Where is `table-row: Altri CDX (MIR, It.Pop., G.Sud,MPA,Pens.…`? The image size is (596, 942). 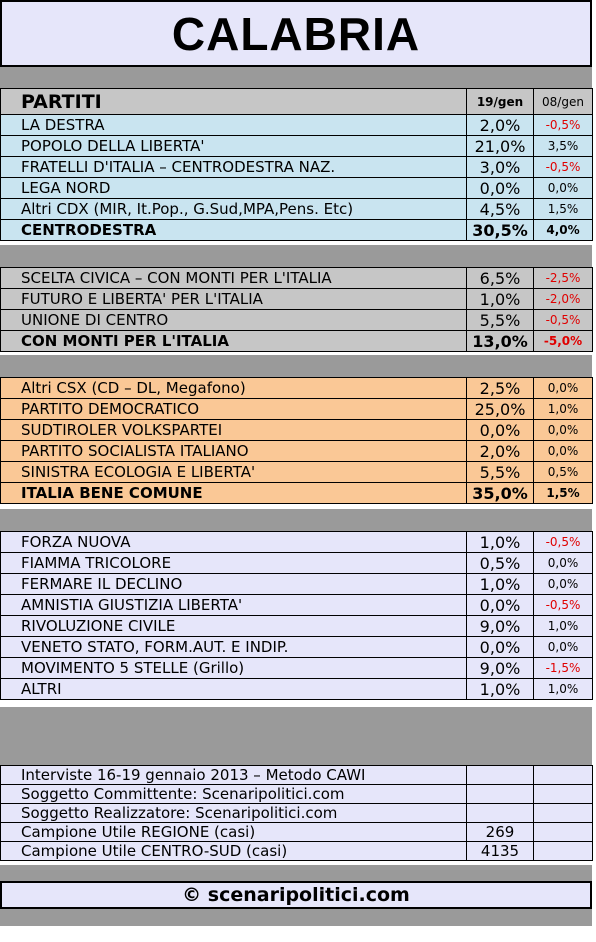 table-row: Altri CDX (MIR, It.Pop., G.Sud,MPA,Pens.… is located at coordinates (296, 209).